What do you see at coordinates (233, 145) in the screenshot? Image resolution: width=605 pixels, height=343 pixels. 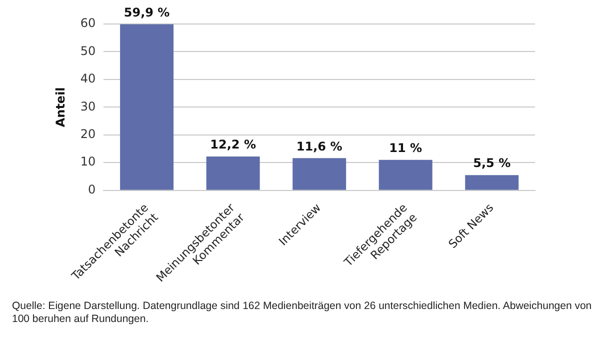 I see `data-label: 12,2 %` at bounding box center [233, 145].